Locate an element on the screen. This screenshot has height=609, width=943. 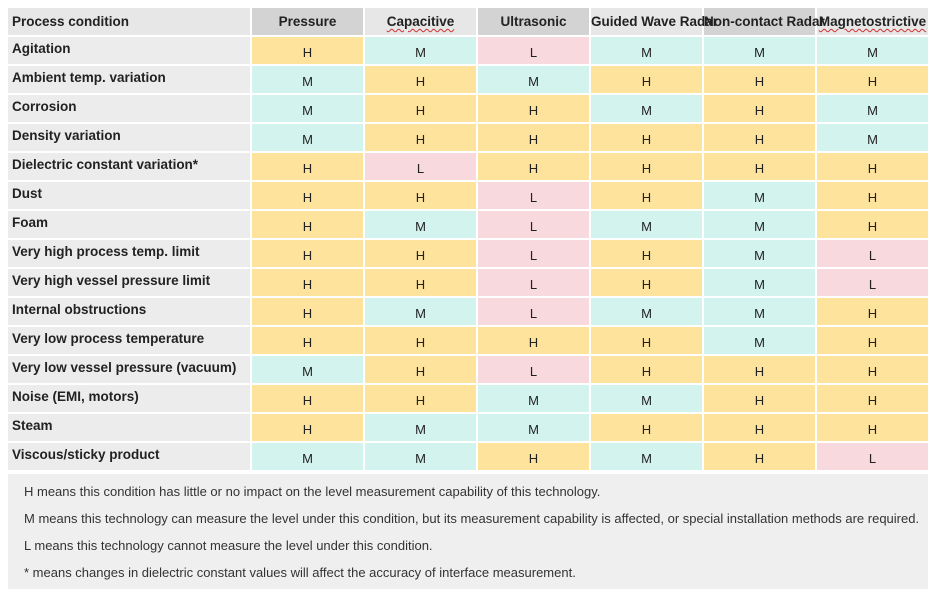
table-row: Foam H M L M M H is located at coordinates (468, 224).